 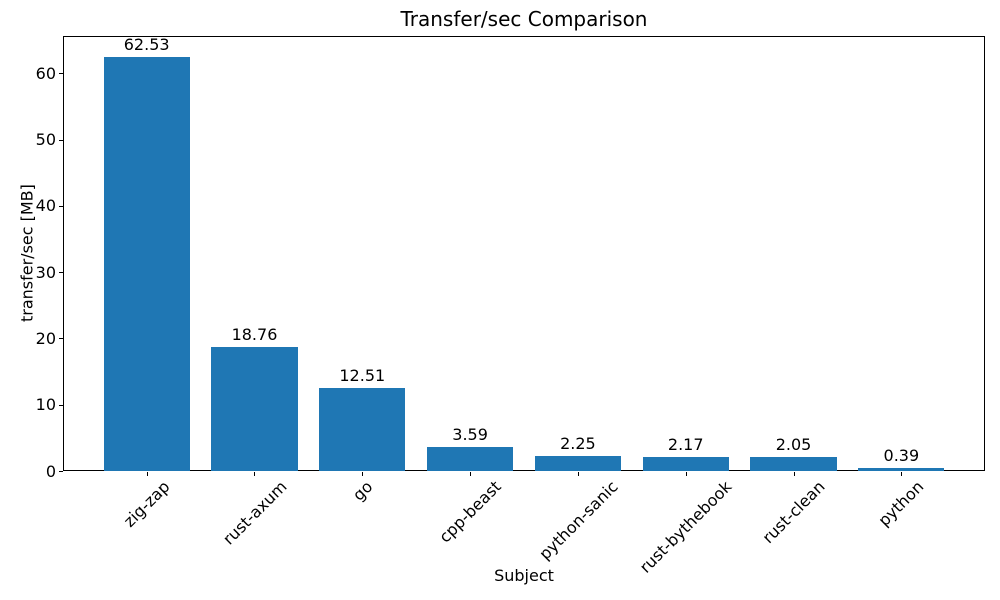 I want to click on bar-value-label: 2.05, so click(x=793, y=445).